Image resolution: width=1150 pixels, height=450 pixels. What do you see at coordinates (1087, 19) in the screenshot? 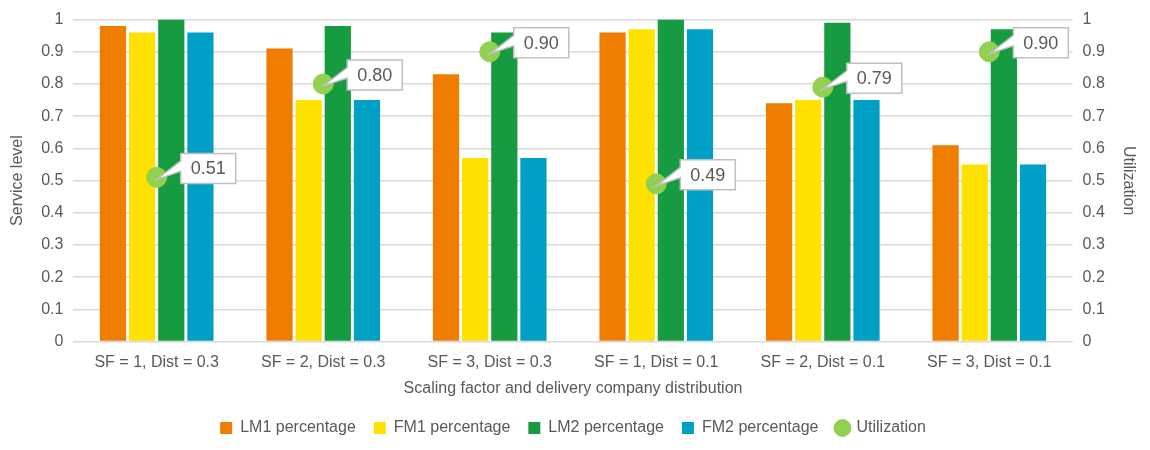
I see `y2-tick-label: 1` at bounding box center [1087, 19].